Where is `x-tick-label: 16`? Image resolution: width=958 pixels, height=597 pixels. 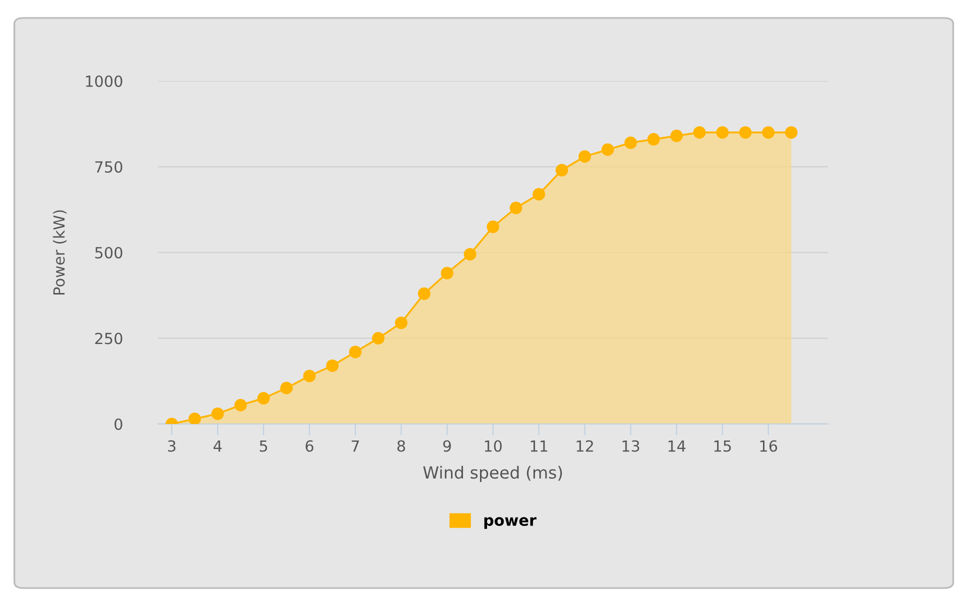 x-tick-label: 16 is located at coordinates (769, 446).